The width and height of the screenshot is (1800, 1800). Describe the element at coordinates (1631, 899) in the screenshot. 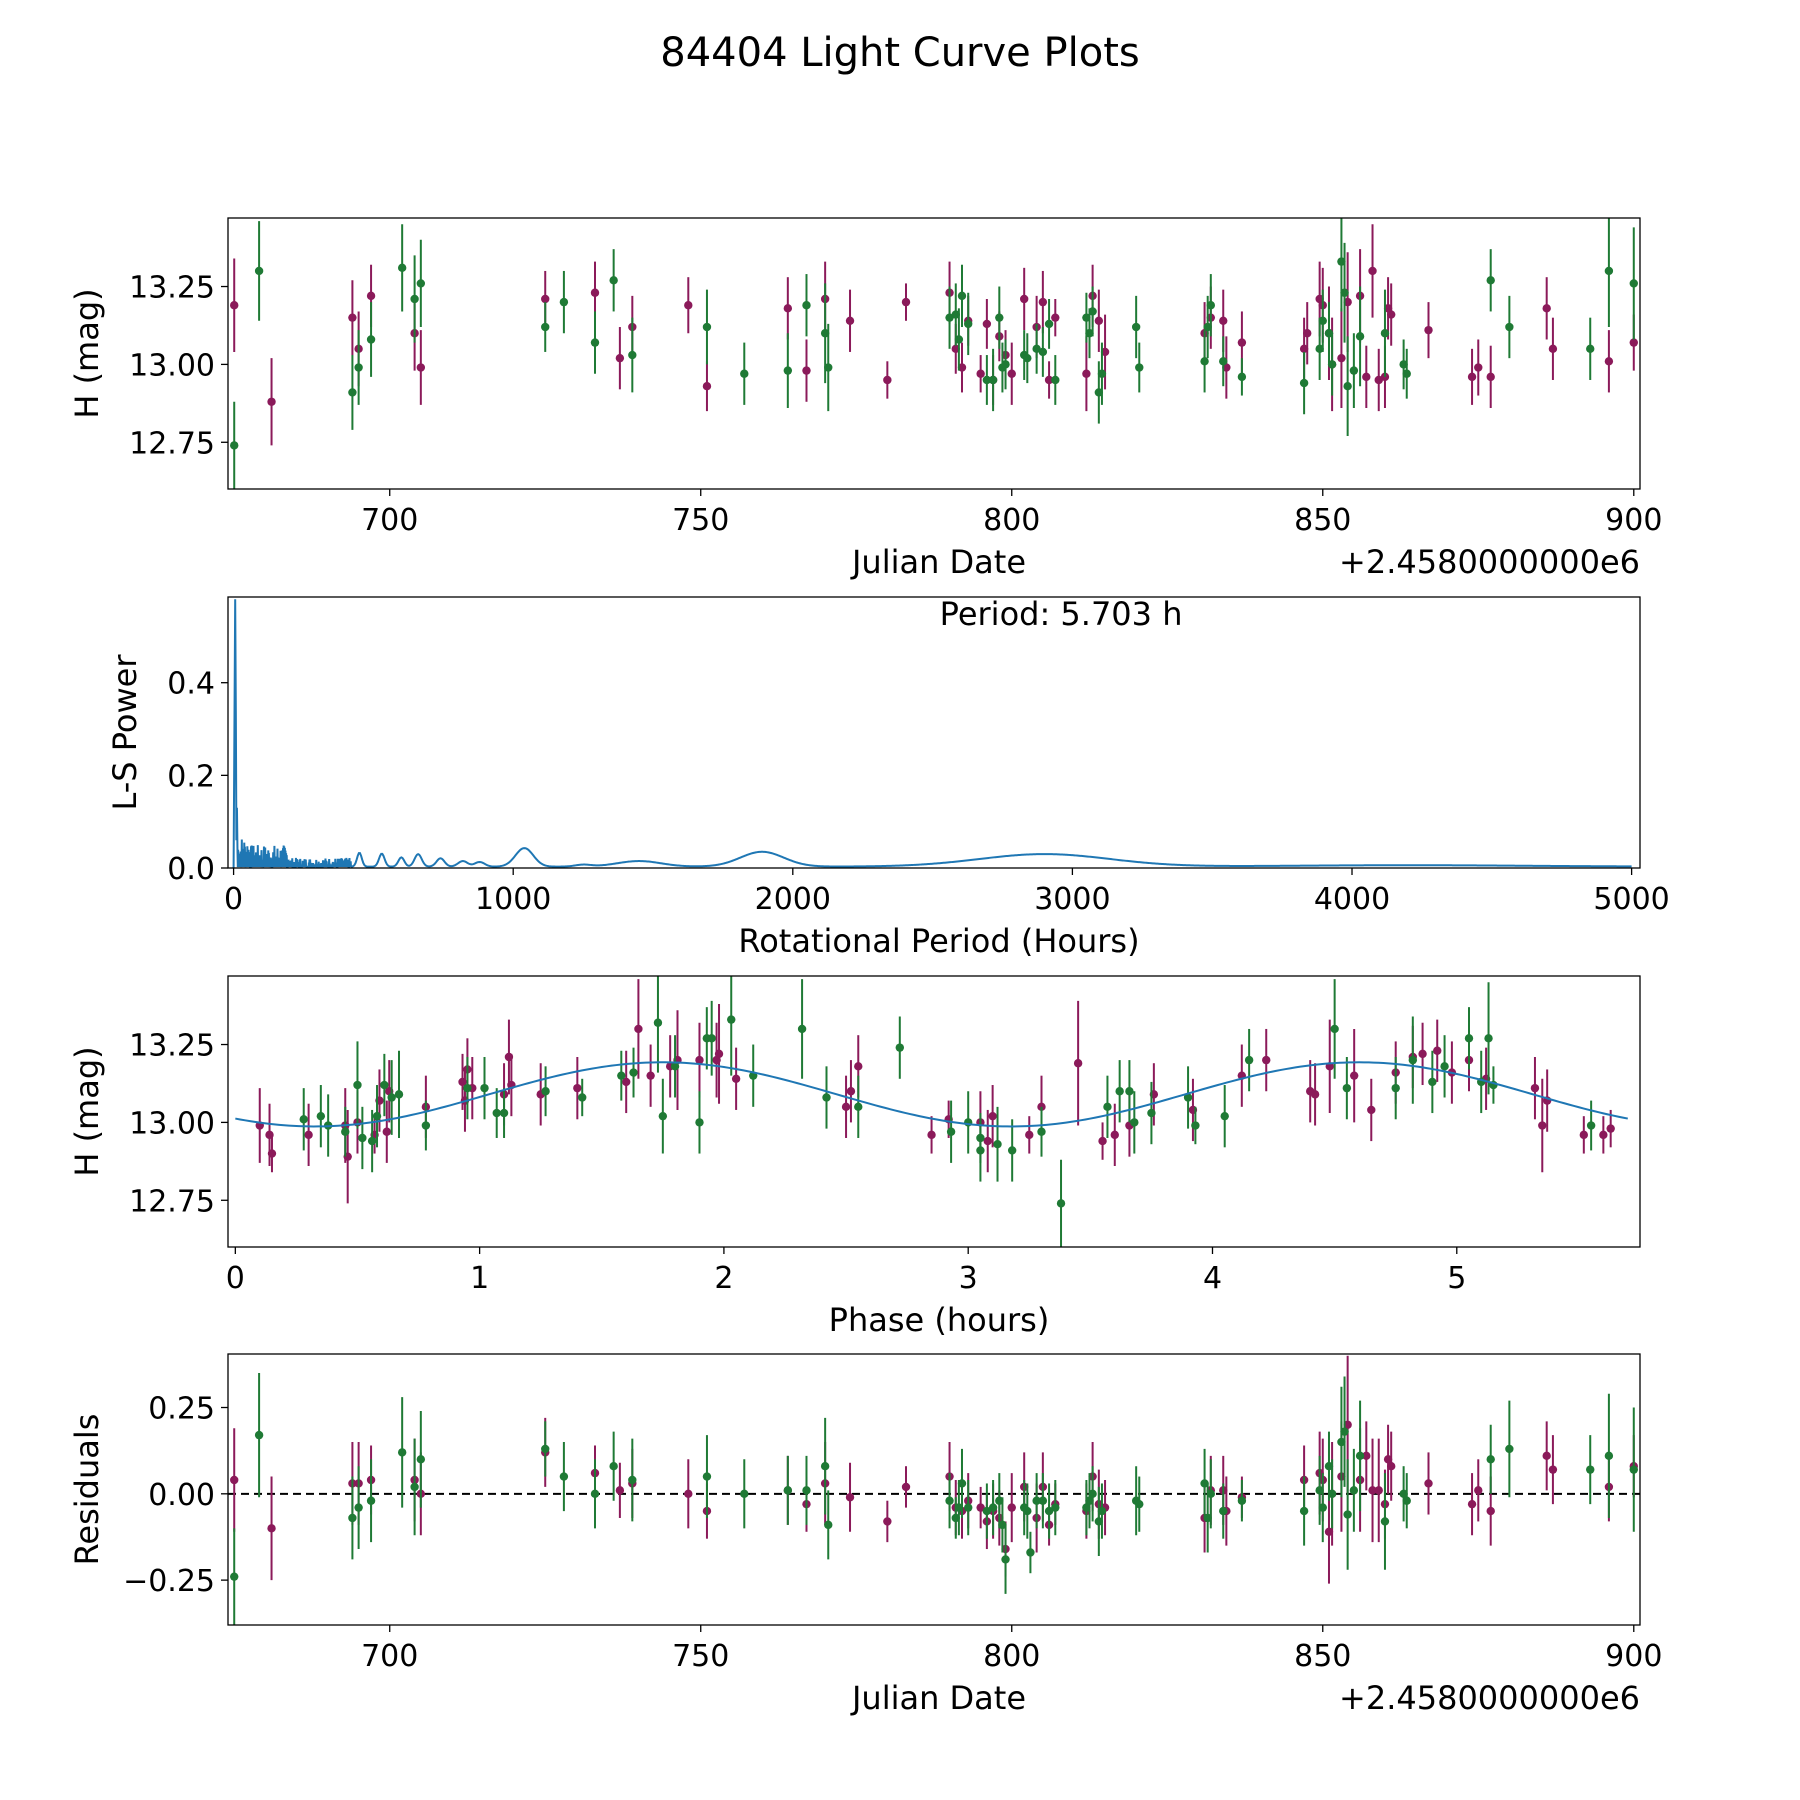

I see `x-tick-label: 5000` at that location.